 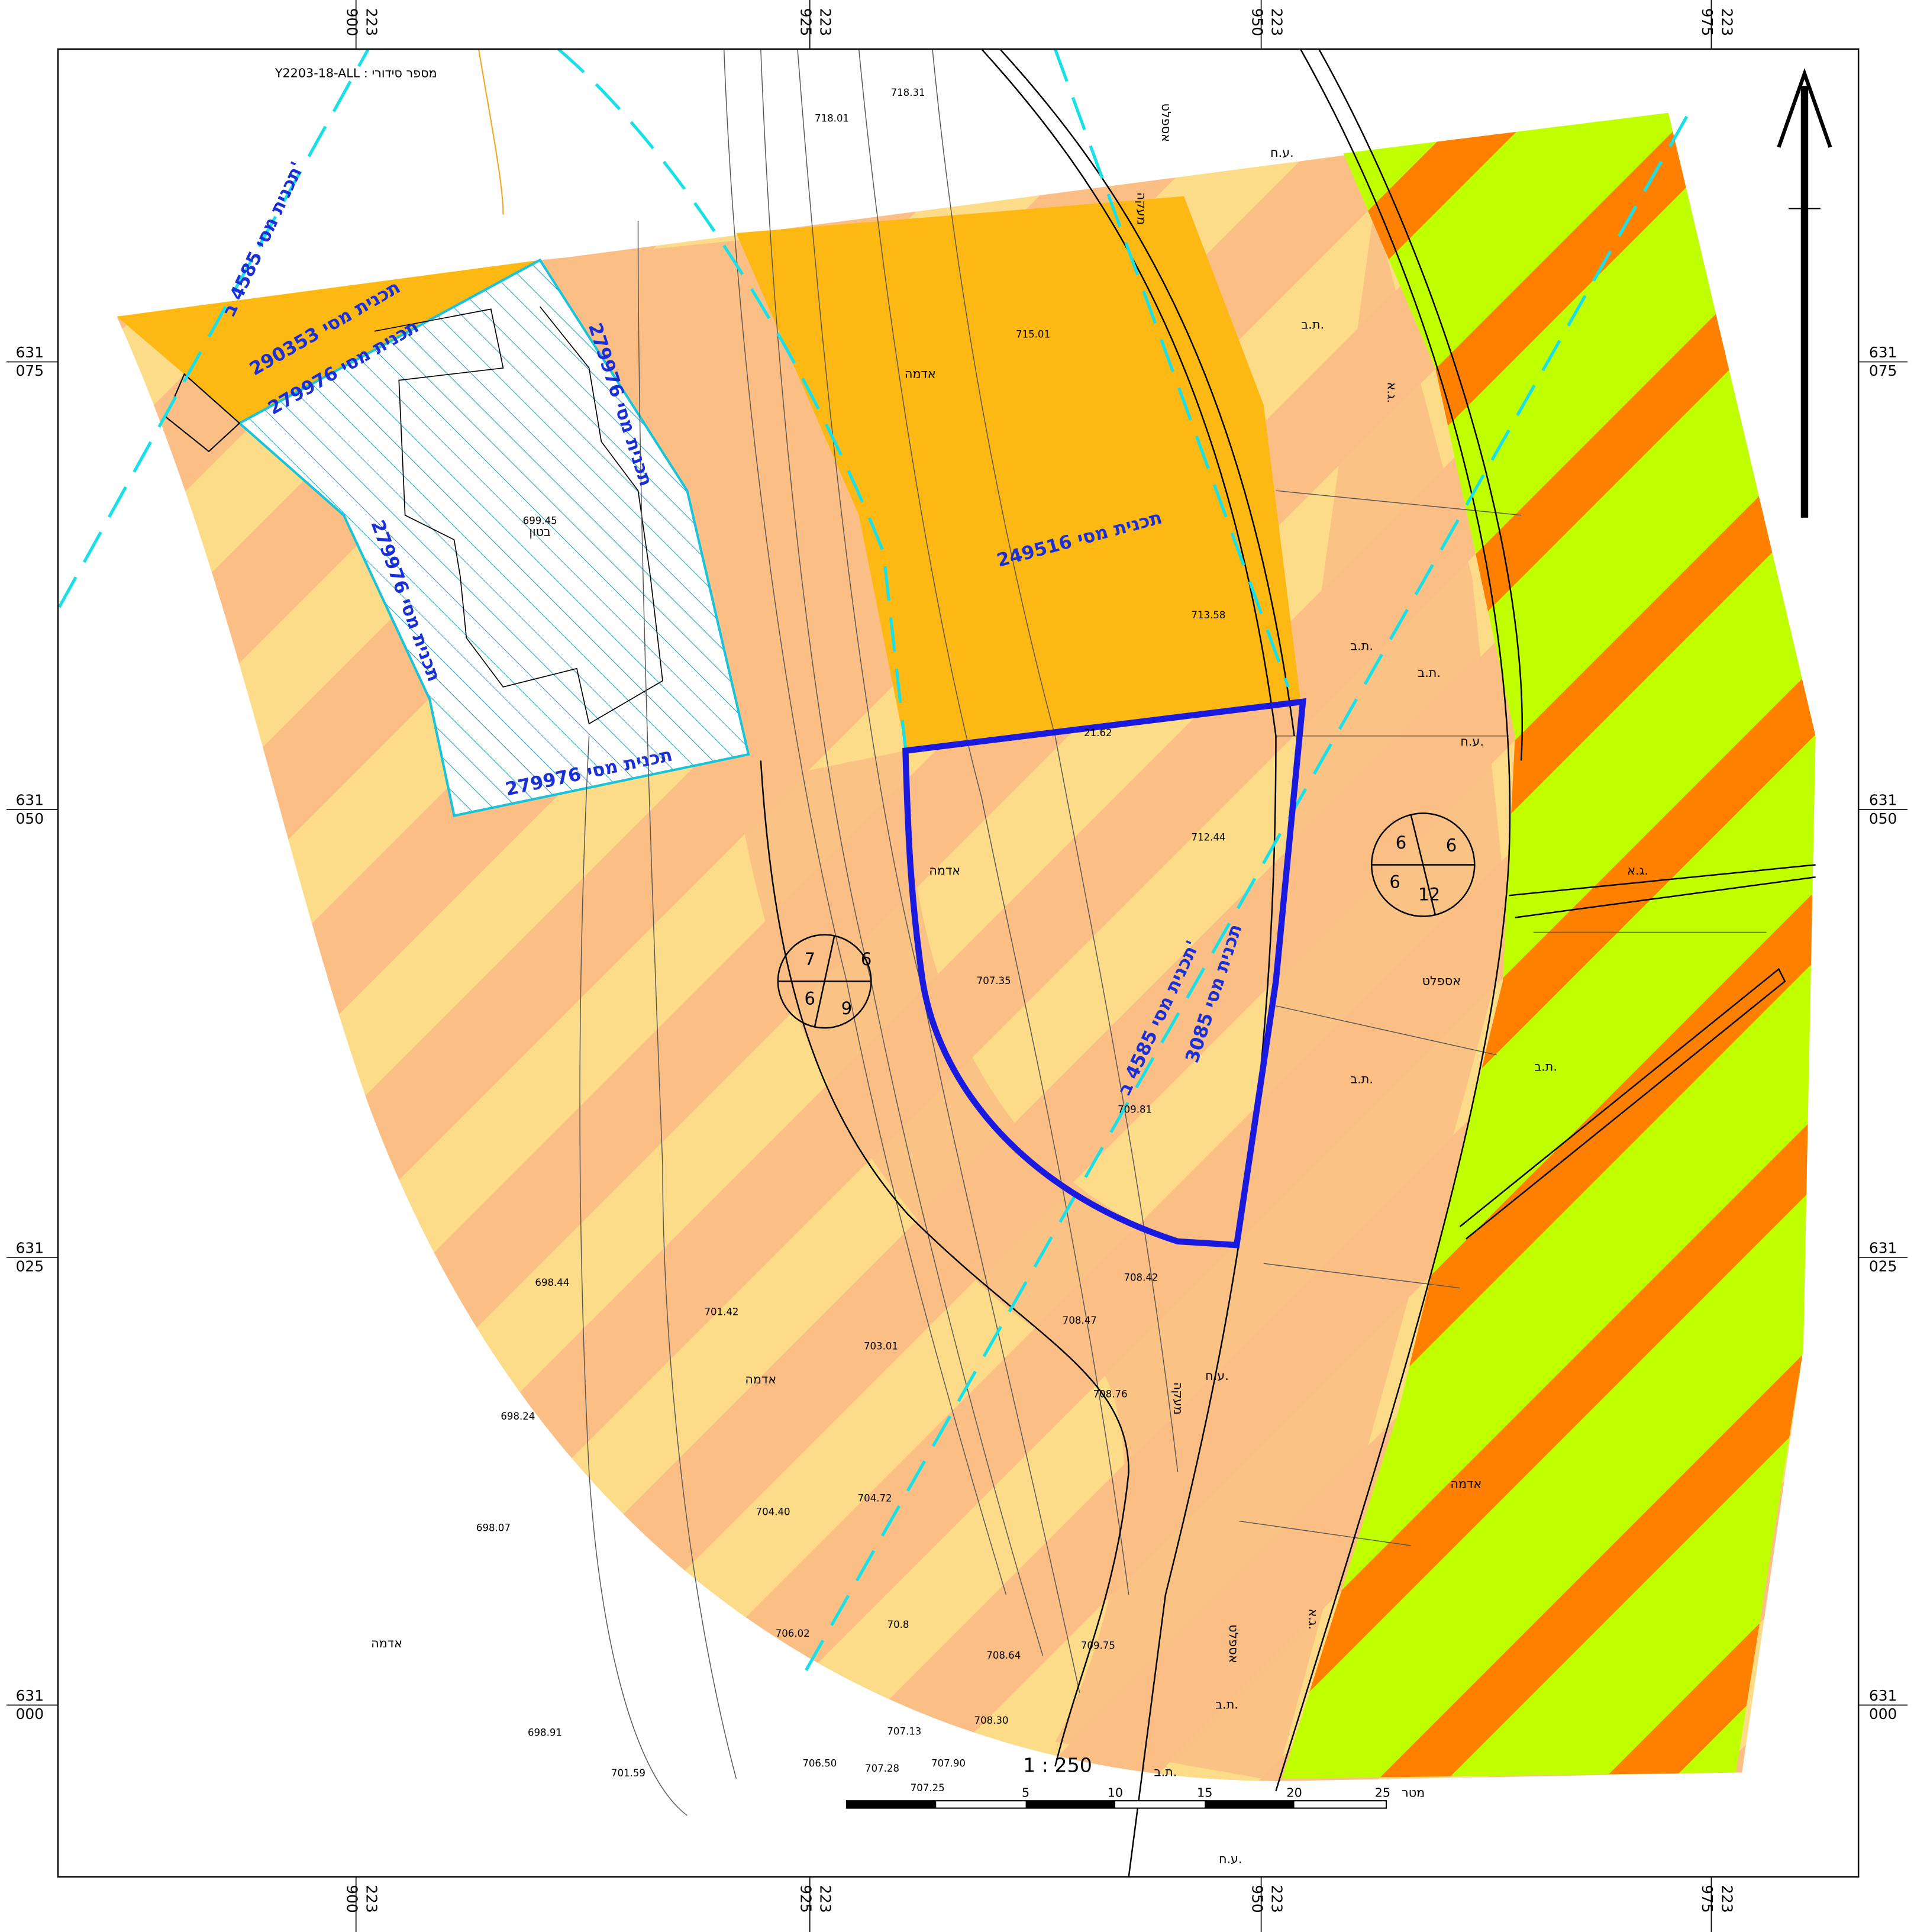 What do you see at coordinates (832, 118) in the screenshot?
I see `elevation: 718.01` at bounding box center [832, 118].